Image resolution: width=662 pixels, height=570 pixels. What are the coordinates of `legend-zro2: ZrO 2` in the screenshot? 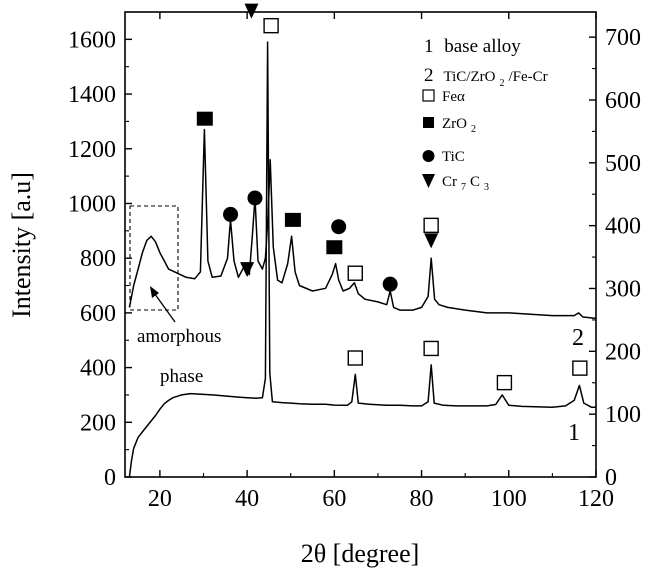 It's located at (459, 125).